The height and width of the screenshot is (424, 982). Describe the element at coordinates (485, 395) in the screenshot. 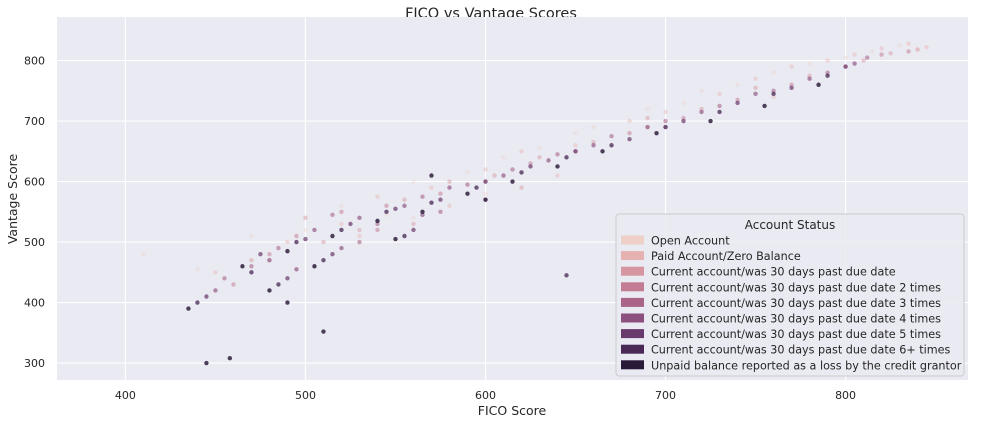

I see `x-tick-labels: 400 500 600 700 800` at that location.